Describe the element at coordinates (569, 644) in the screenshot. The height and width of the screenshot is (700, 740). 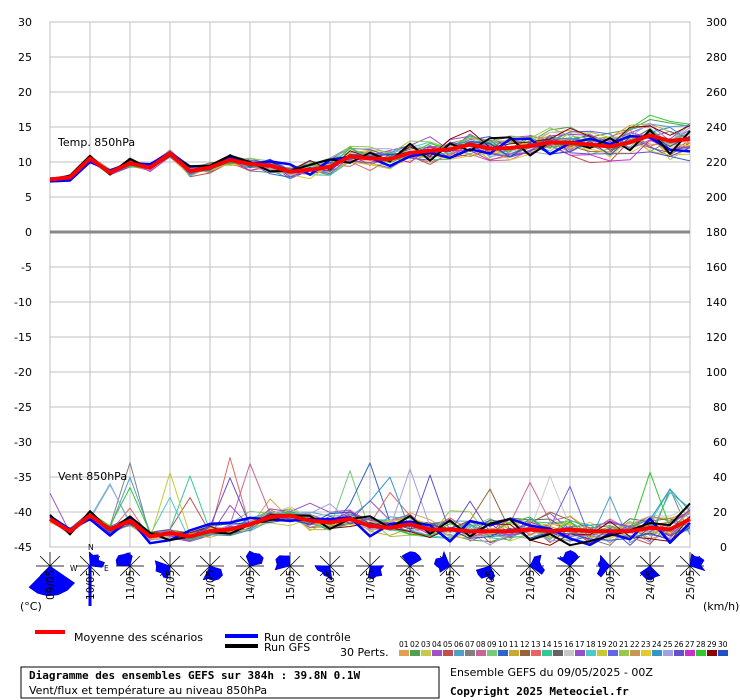
I see `pert-number: 16` at that location.